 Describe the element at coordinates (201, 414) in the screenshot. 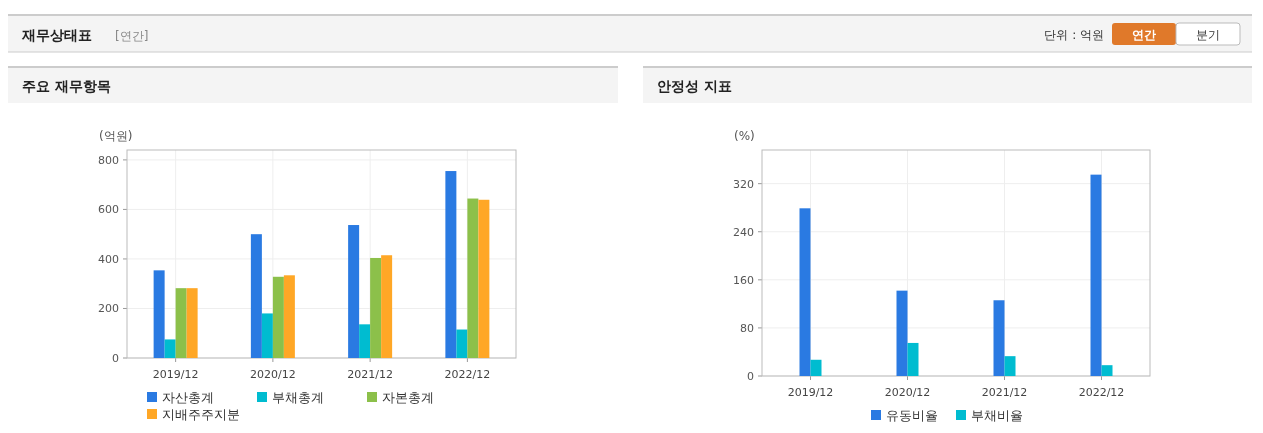

I see `legend-label: 지배주주지분` at that location.